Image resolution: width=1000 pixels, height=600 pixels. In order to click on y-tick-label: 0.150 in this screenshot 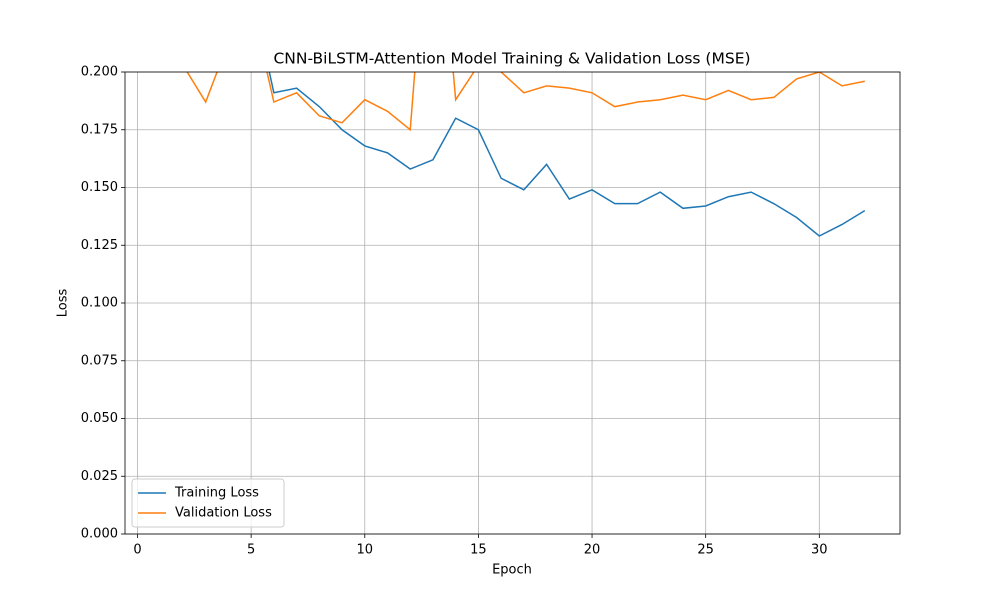, I will do `click(99, 187)`.